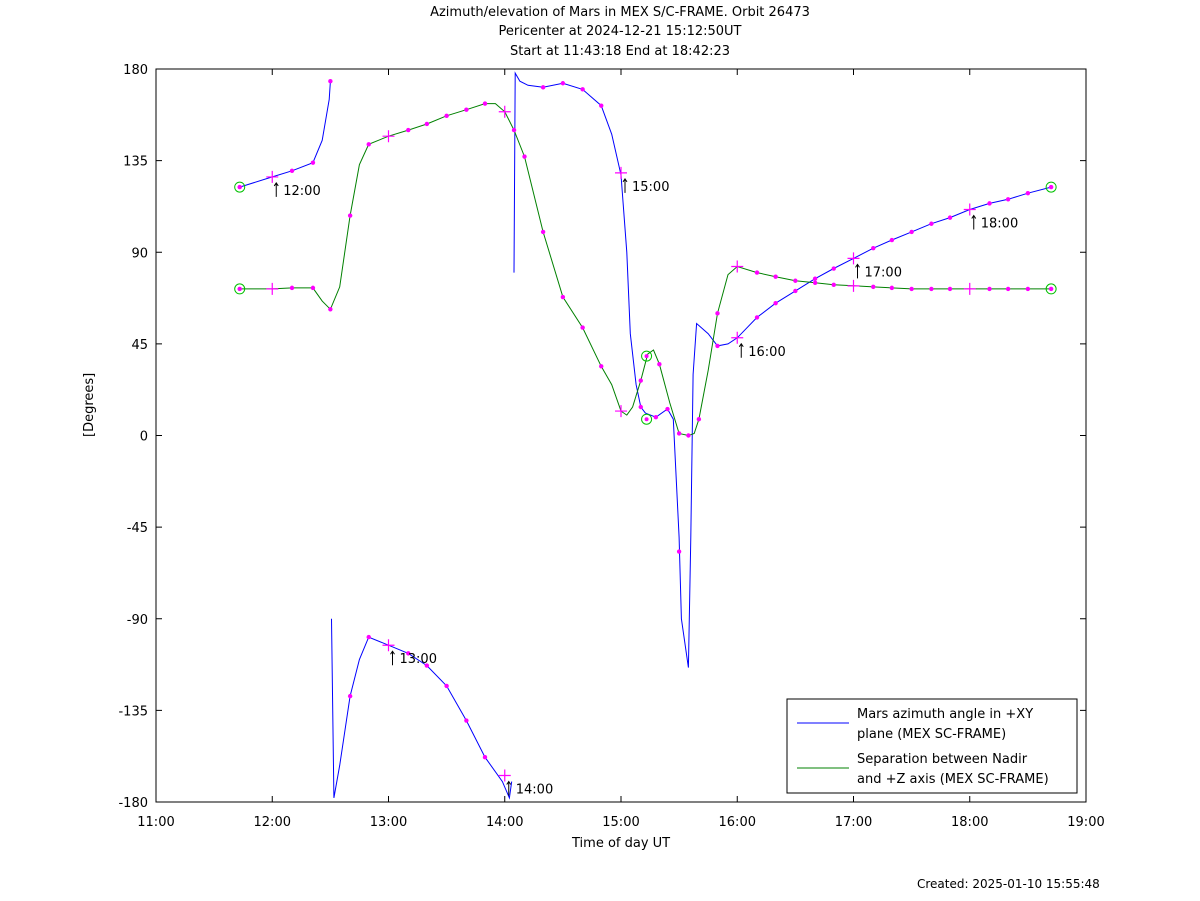  What do you see at coordinates (620, 822) in the screenshot?
I see `x-tick-label: 15:00` at bounding box center [620, 822].